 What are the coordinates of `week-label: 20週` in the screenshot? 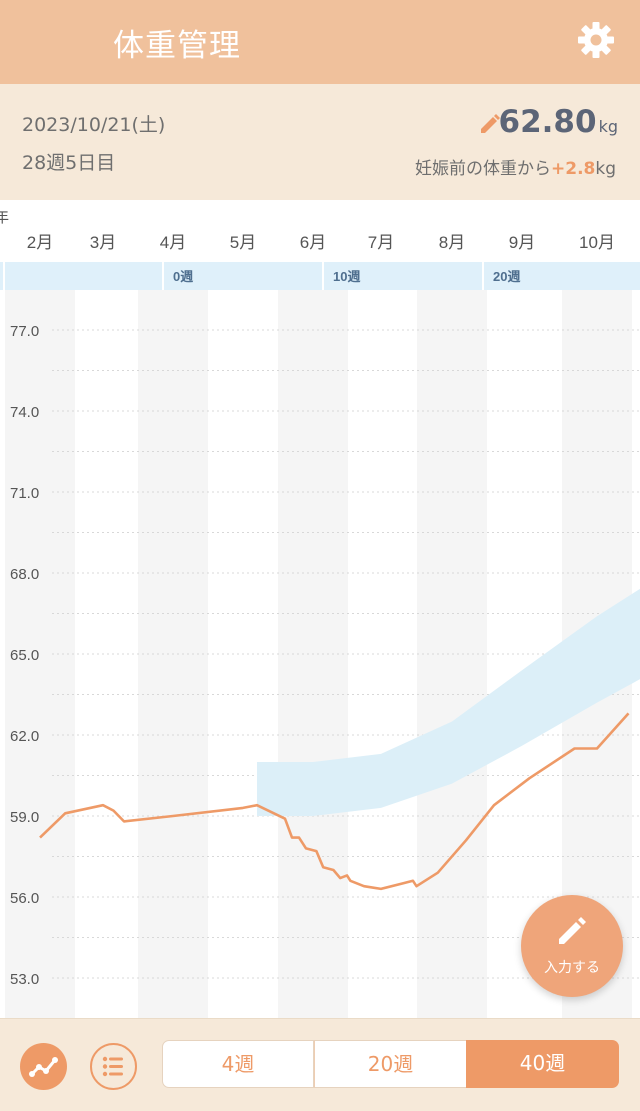 It's located at (506, 276).